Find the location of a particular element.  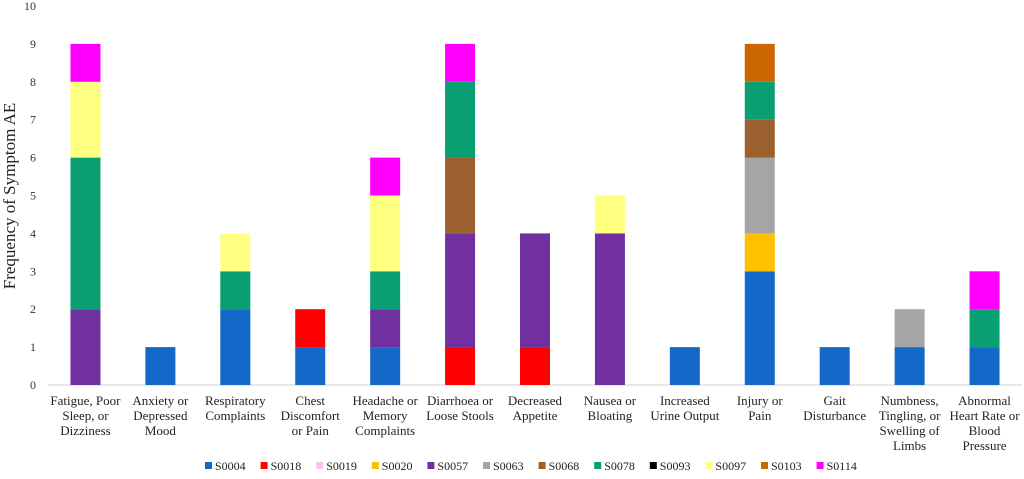

category-label-line: Swelling of is located at coordinates (909, 430).